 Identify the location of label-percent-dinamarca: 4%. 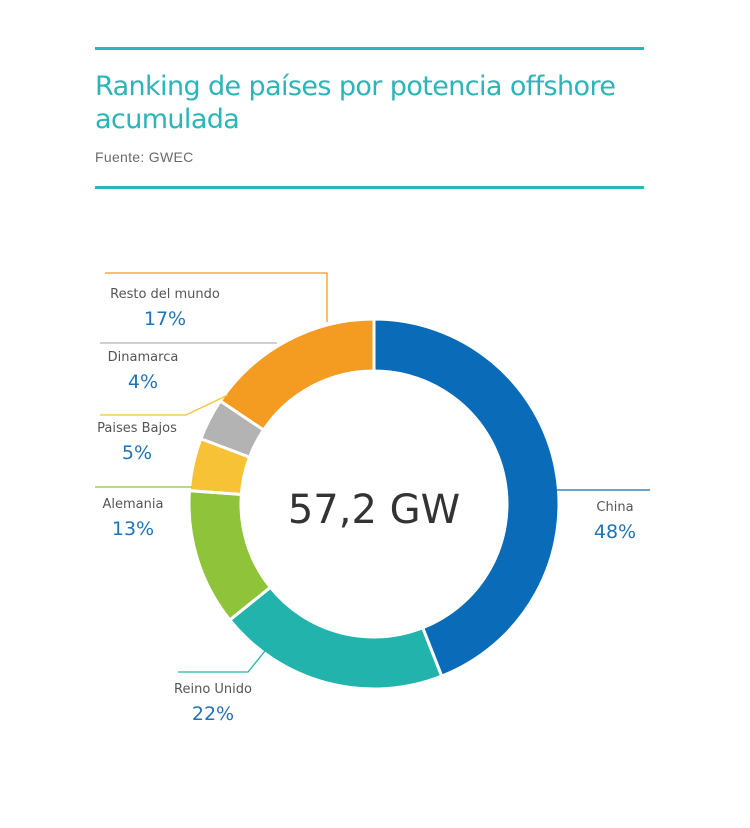
(143, 382).